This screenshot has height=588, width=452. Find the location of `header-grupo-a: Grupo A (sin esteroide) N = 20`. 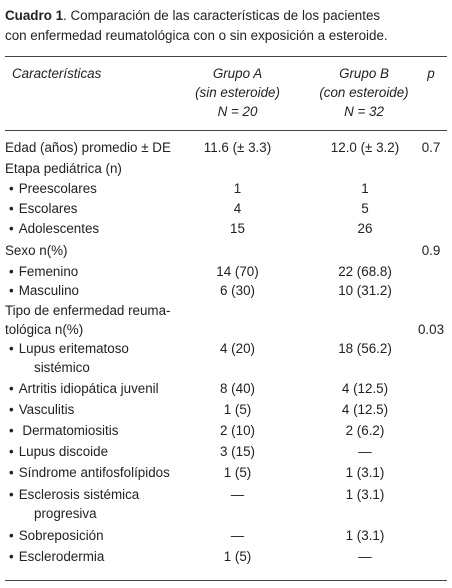

header-grupo-a: Grupo A (sin esteroide) N = 20 is located at coordinates (237, 92).